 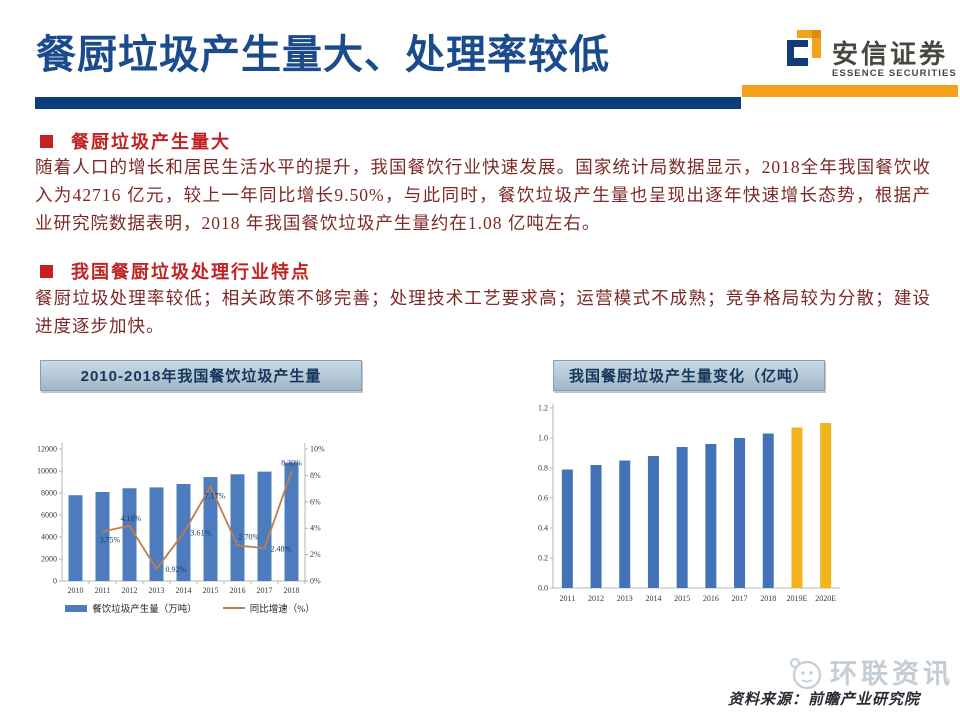 I want to click on svg-text: 0.0, so click(x=543, y=588).